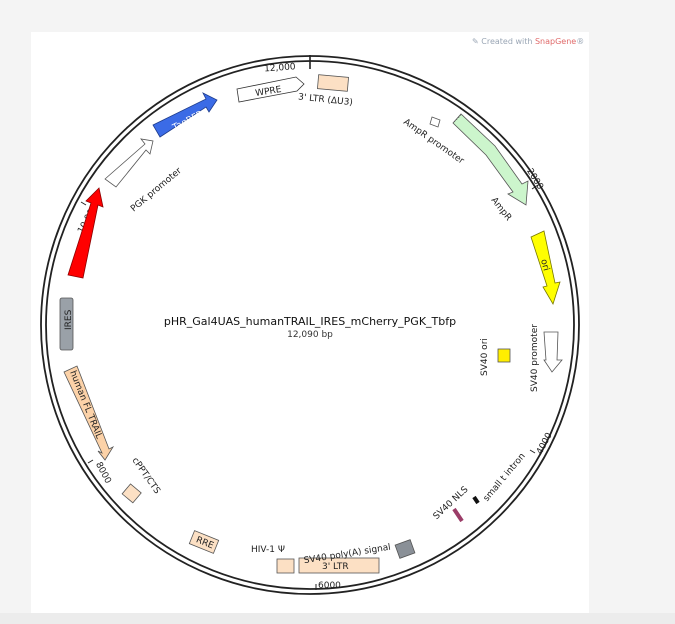 The width and height of the screenshot is (675, 624). I want to click on feature-ires, so click(66, 324).